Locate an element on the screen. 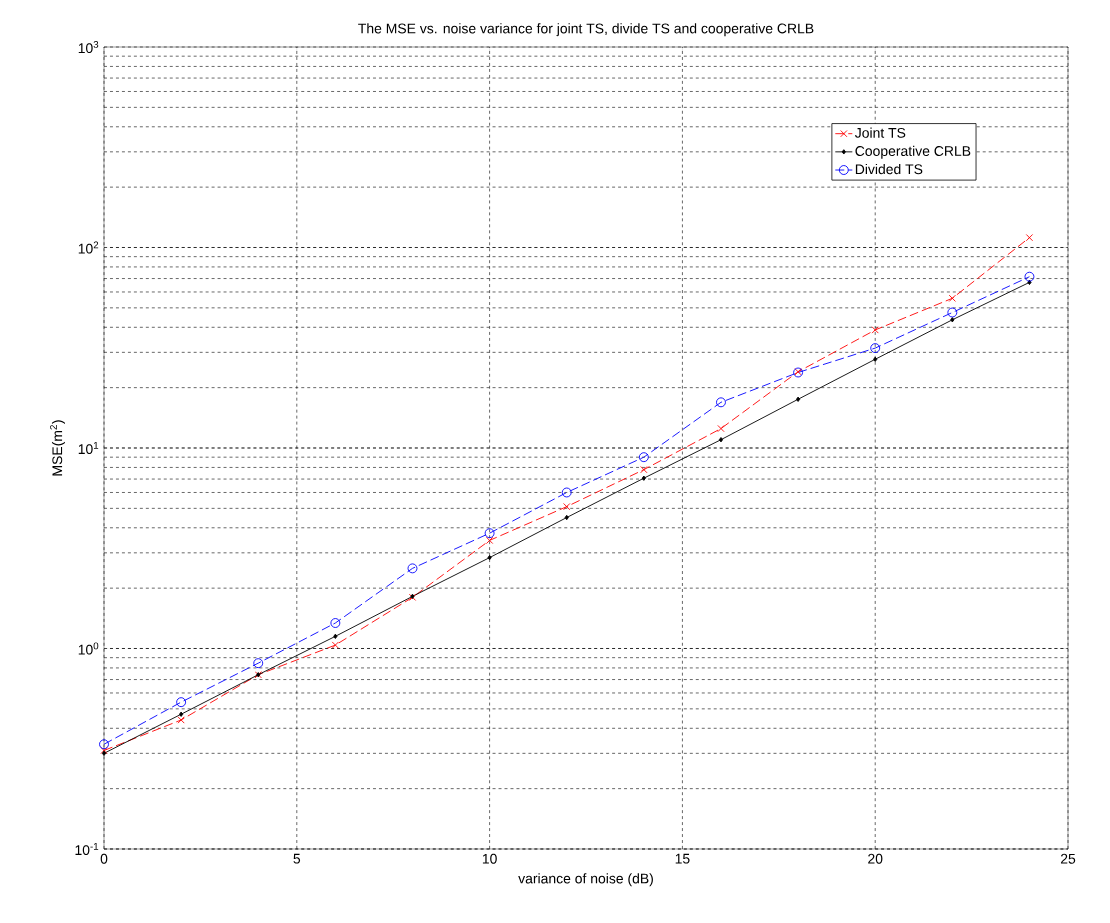 The height and width of the screenshot is (923, 1110). x-tick-label: 20 is located at coordinates (875, 858).